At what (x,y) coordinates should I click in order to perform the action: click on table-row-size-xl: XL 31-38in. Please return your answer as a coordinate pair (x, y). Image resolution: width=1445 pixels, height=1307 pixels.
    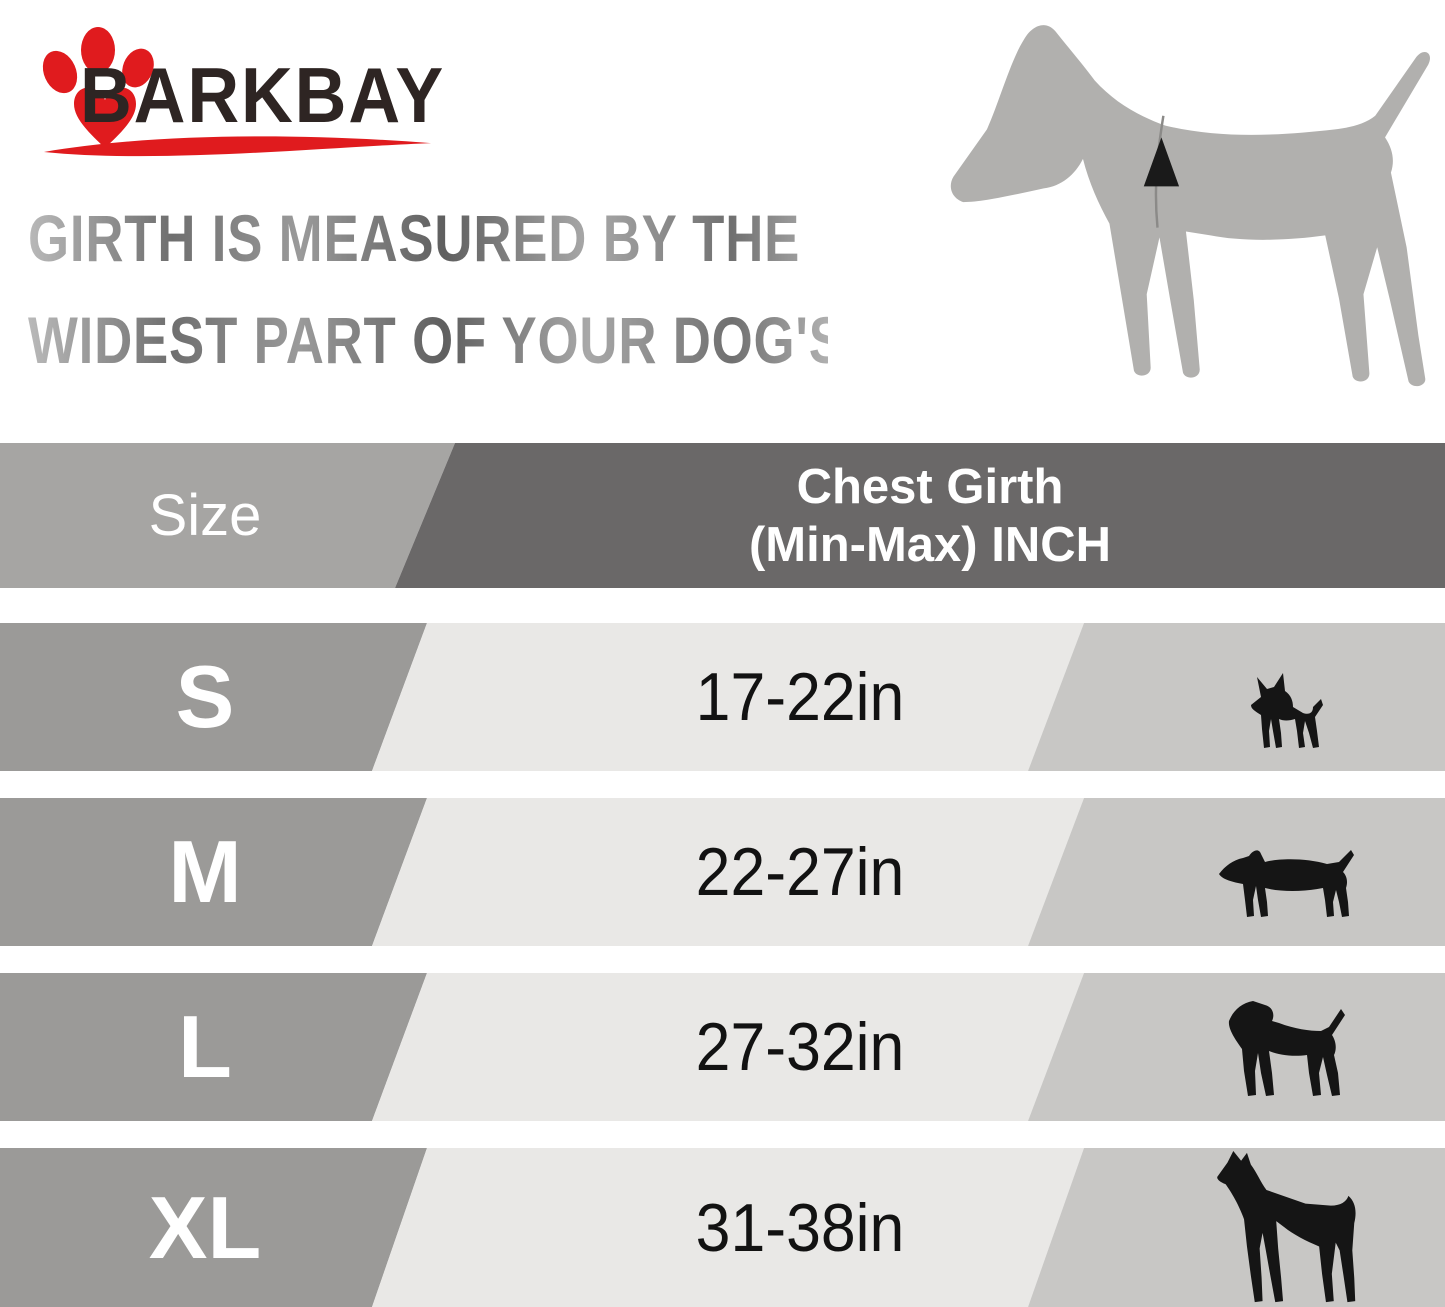
    Looking at the image, I should click on (722, 1227).